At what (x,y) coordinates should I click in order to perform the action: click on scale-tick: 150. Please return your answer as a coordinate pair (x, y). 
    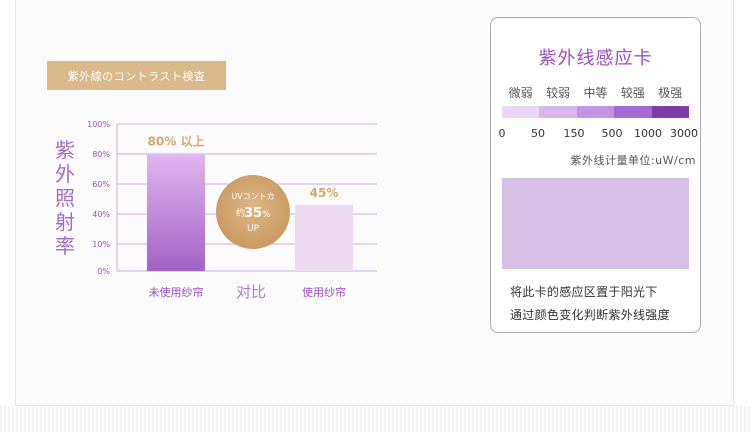
    Looking at the image, I should click on (574, 133).